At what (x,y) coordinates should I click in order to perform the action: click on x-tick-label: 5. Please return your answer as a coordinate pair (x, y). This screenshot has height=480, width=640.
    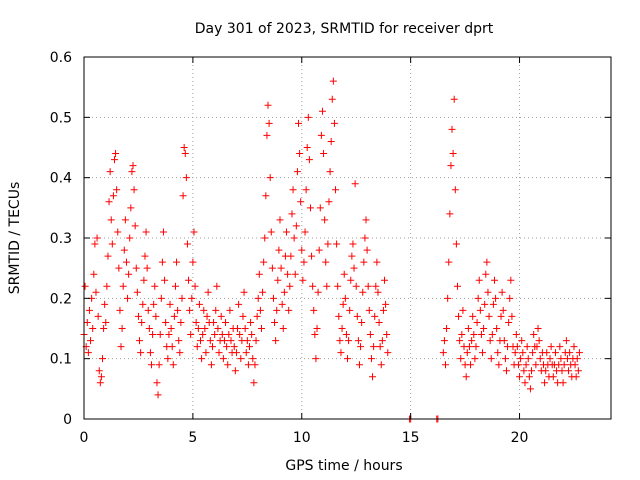
    Looking at the image, I should click on (192, 438).